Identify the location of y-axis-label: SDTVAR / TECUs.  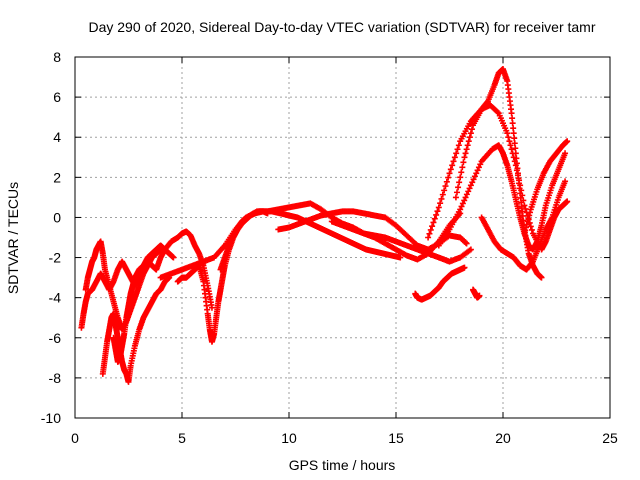
(13, 238).